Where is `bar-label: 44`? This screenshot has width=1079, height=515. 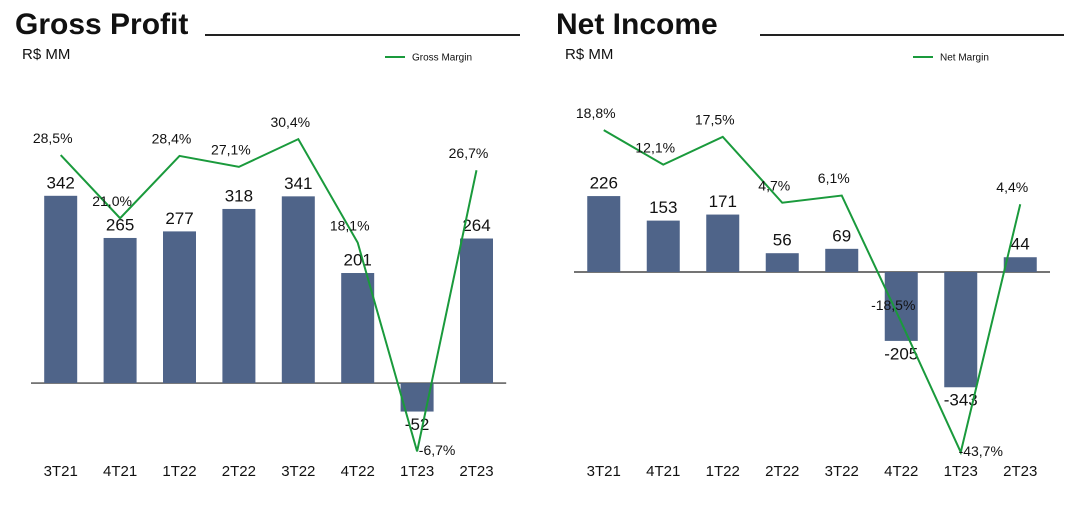
bar-label: 44 is located at coordinates (1020, 244).